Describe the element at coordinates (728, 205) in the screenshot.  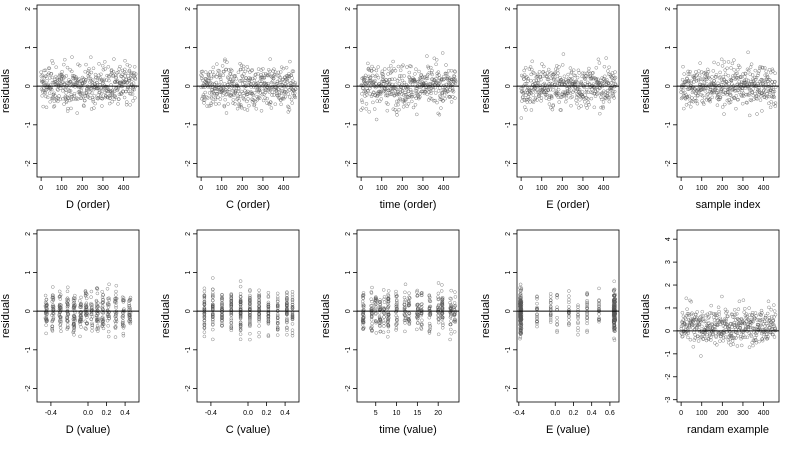
I see `x-axis-label: sample index` at that location.